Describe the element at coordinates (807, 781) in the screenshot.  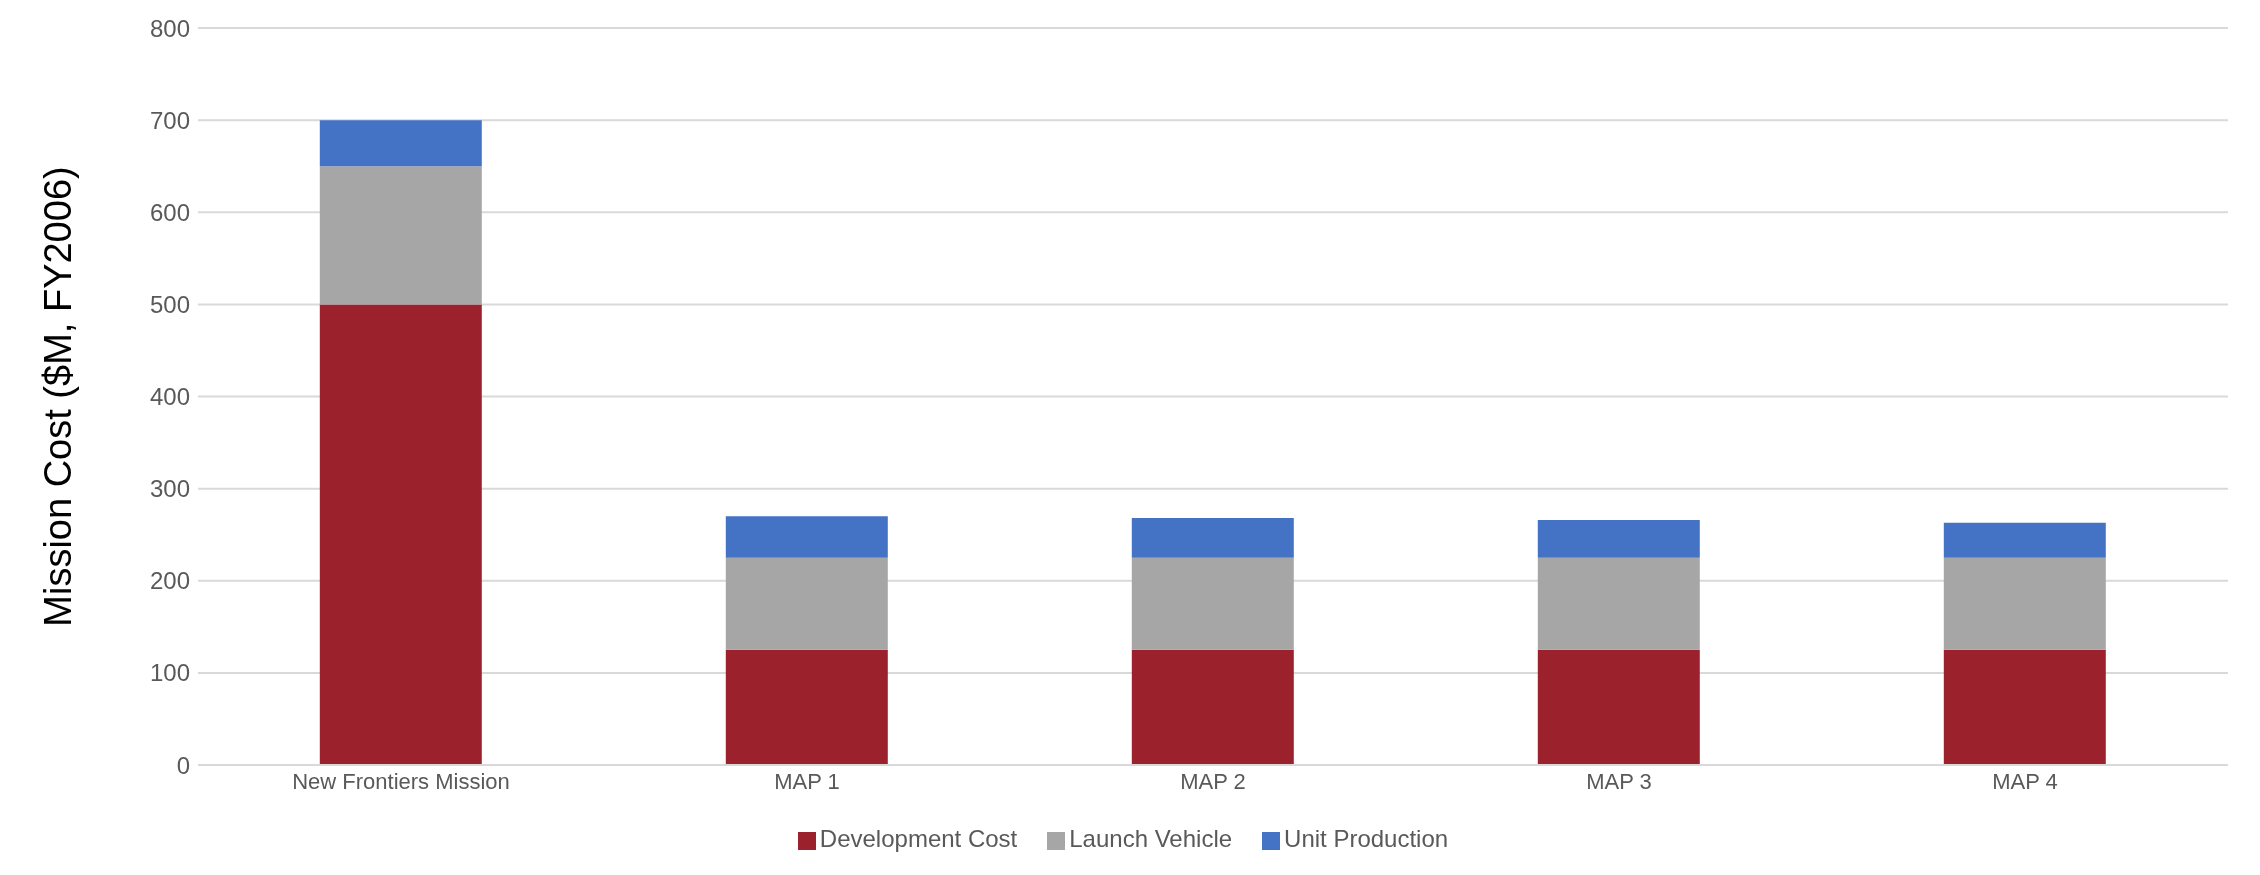
I see `x-tick-label: MAP 1` at that location.